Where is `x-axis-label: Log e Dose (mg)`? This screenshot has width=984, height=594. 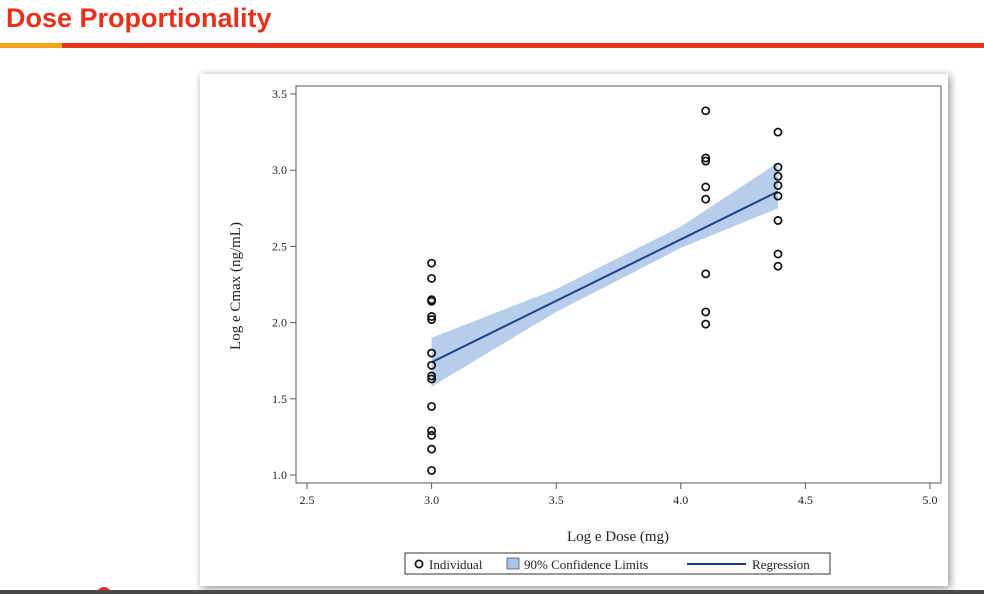
x-axis-label: Log e Dose (mg) is located at coordinates (618, 537).